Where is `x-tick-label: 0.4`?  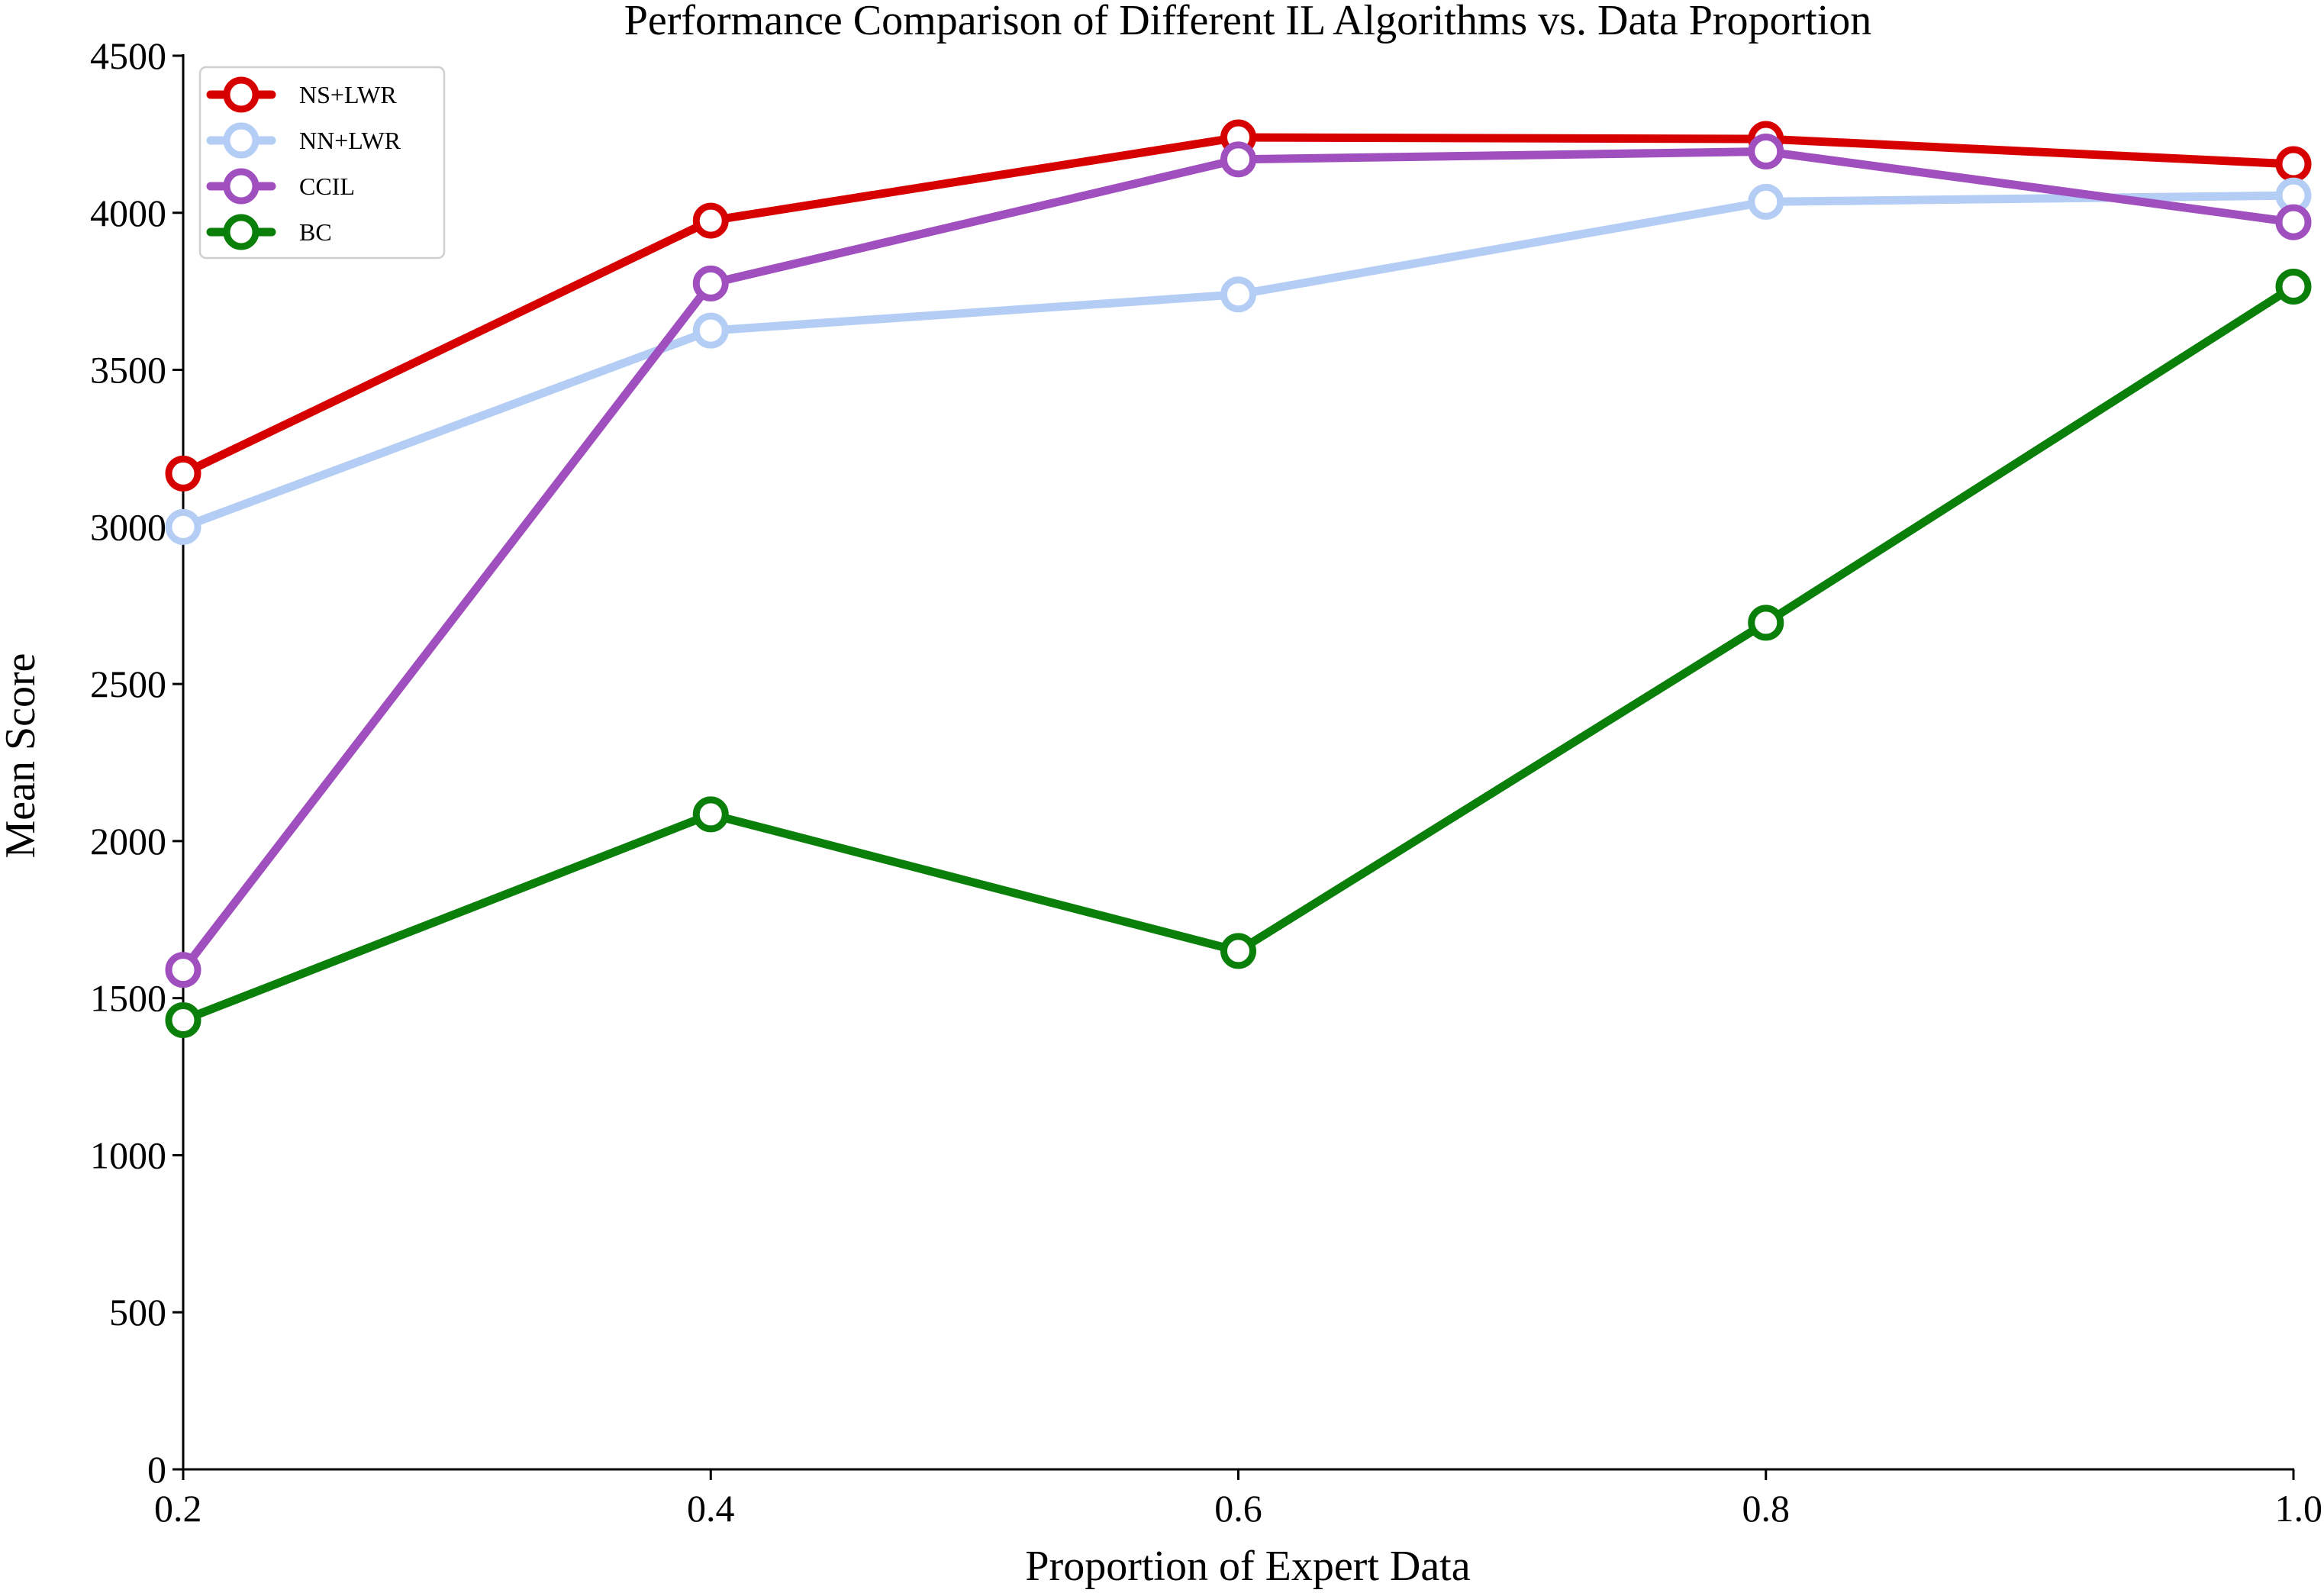
x-tick-label: 0.4 is located at coordinates (711, 1508).